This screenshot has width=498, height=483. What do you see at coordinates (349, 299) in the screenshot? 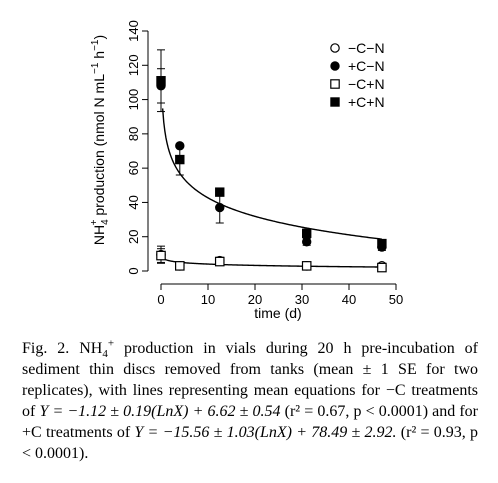
I see `x-tick-label: 40` at bounding box center [349, 299].